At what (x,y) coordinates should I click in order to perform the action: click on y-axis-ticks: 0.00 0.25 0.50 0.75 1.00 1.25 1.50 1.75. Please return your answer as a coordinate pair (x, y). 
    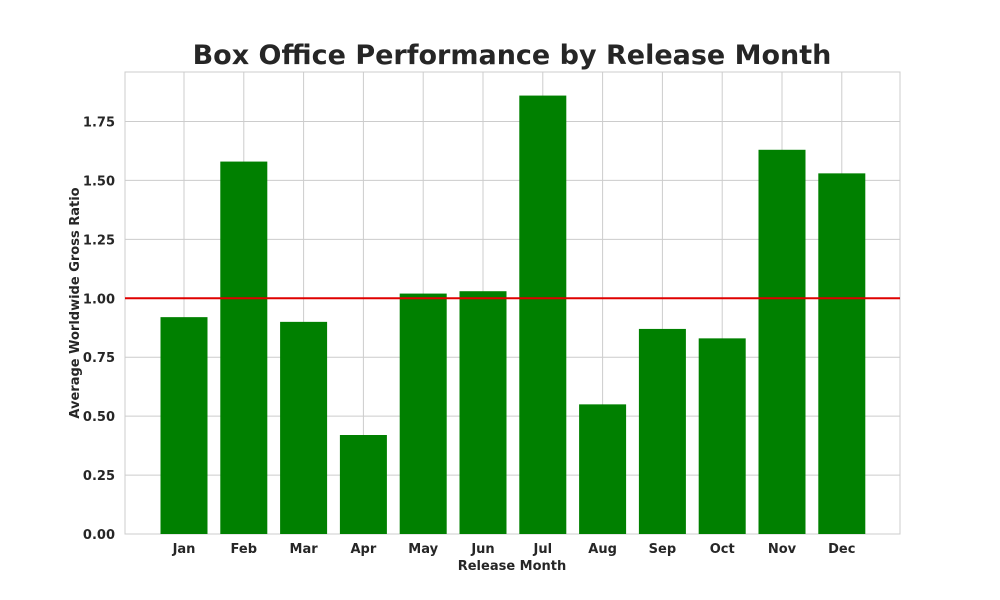
    Looking at the image, I should click on (99, 330).